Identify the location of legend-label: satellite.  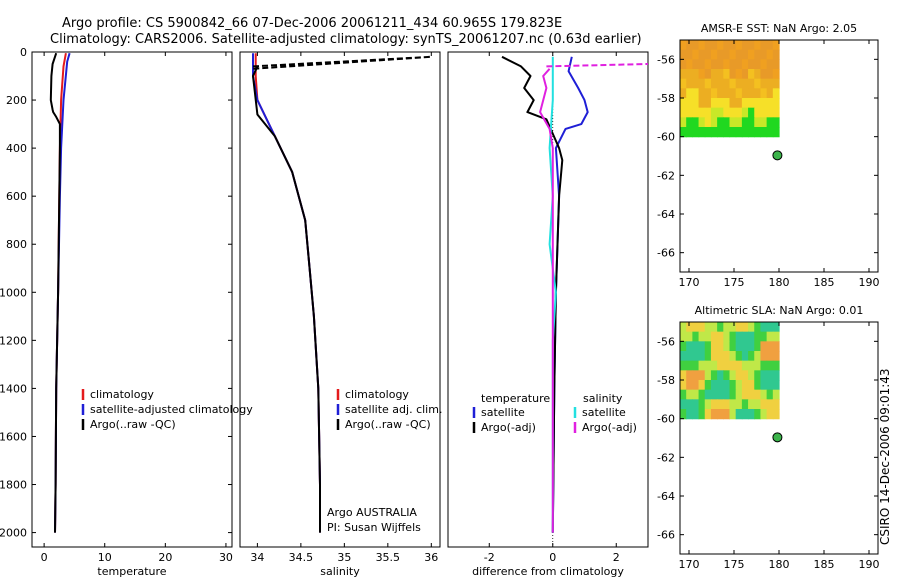
(604, 412).